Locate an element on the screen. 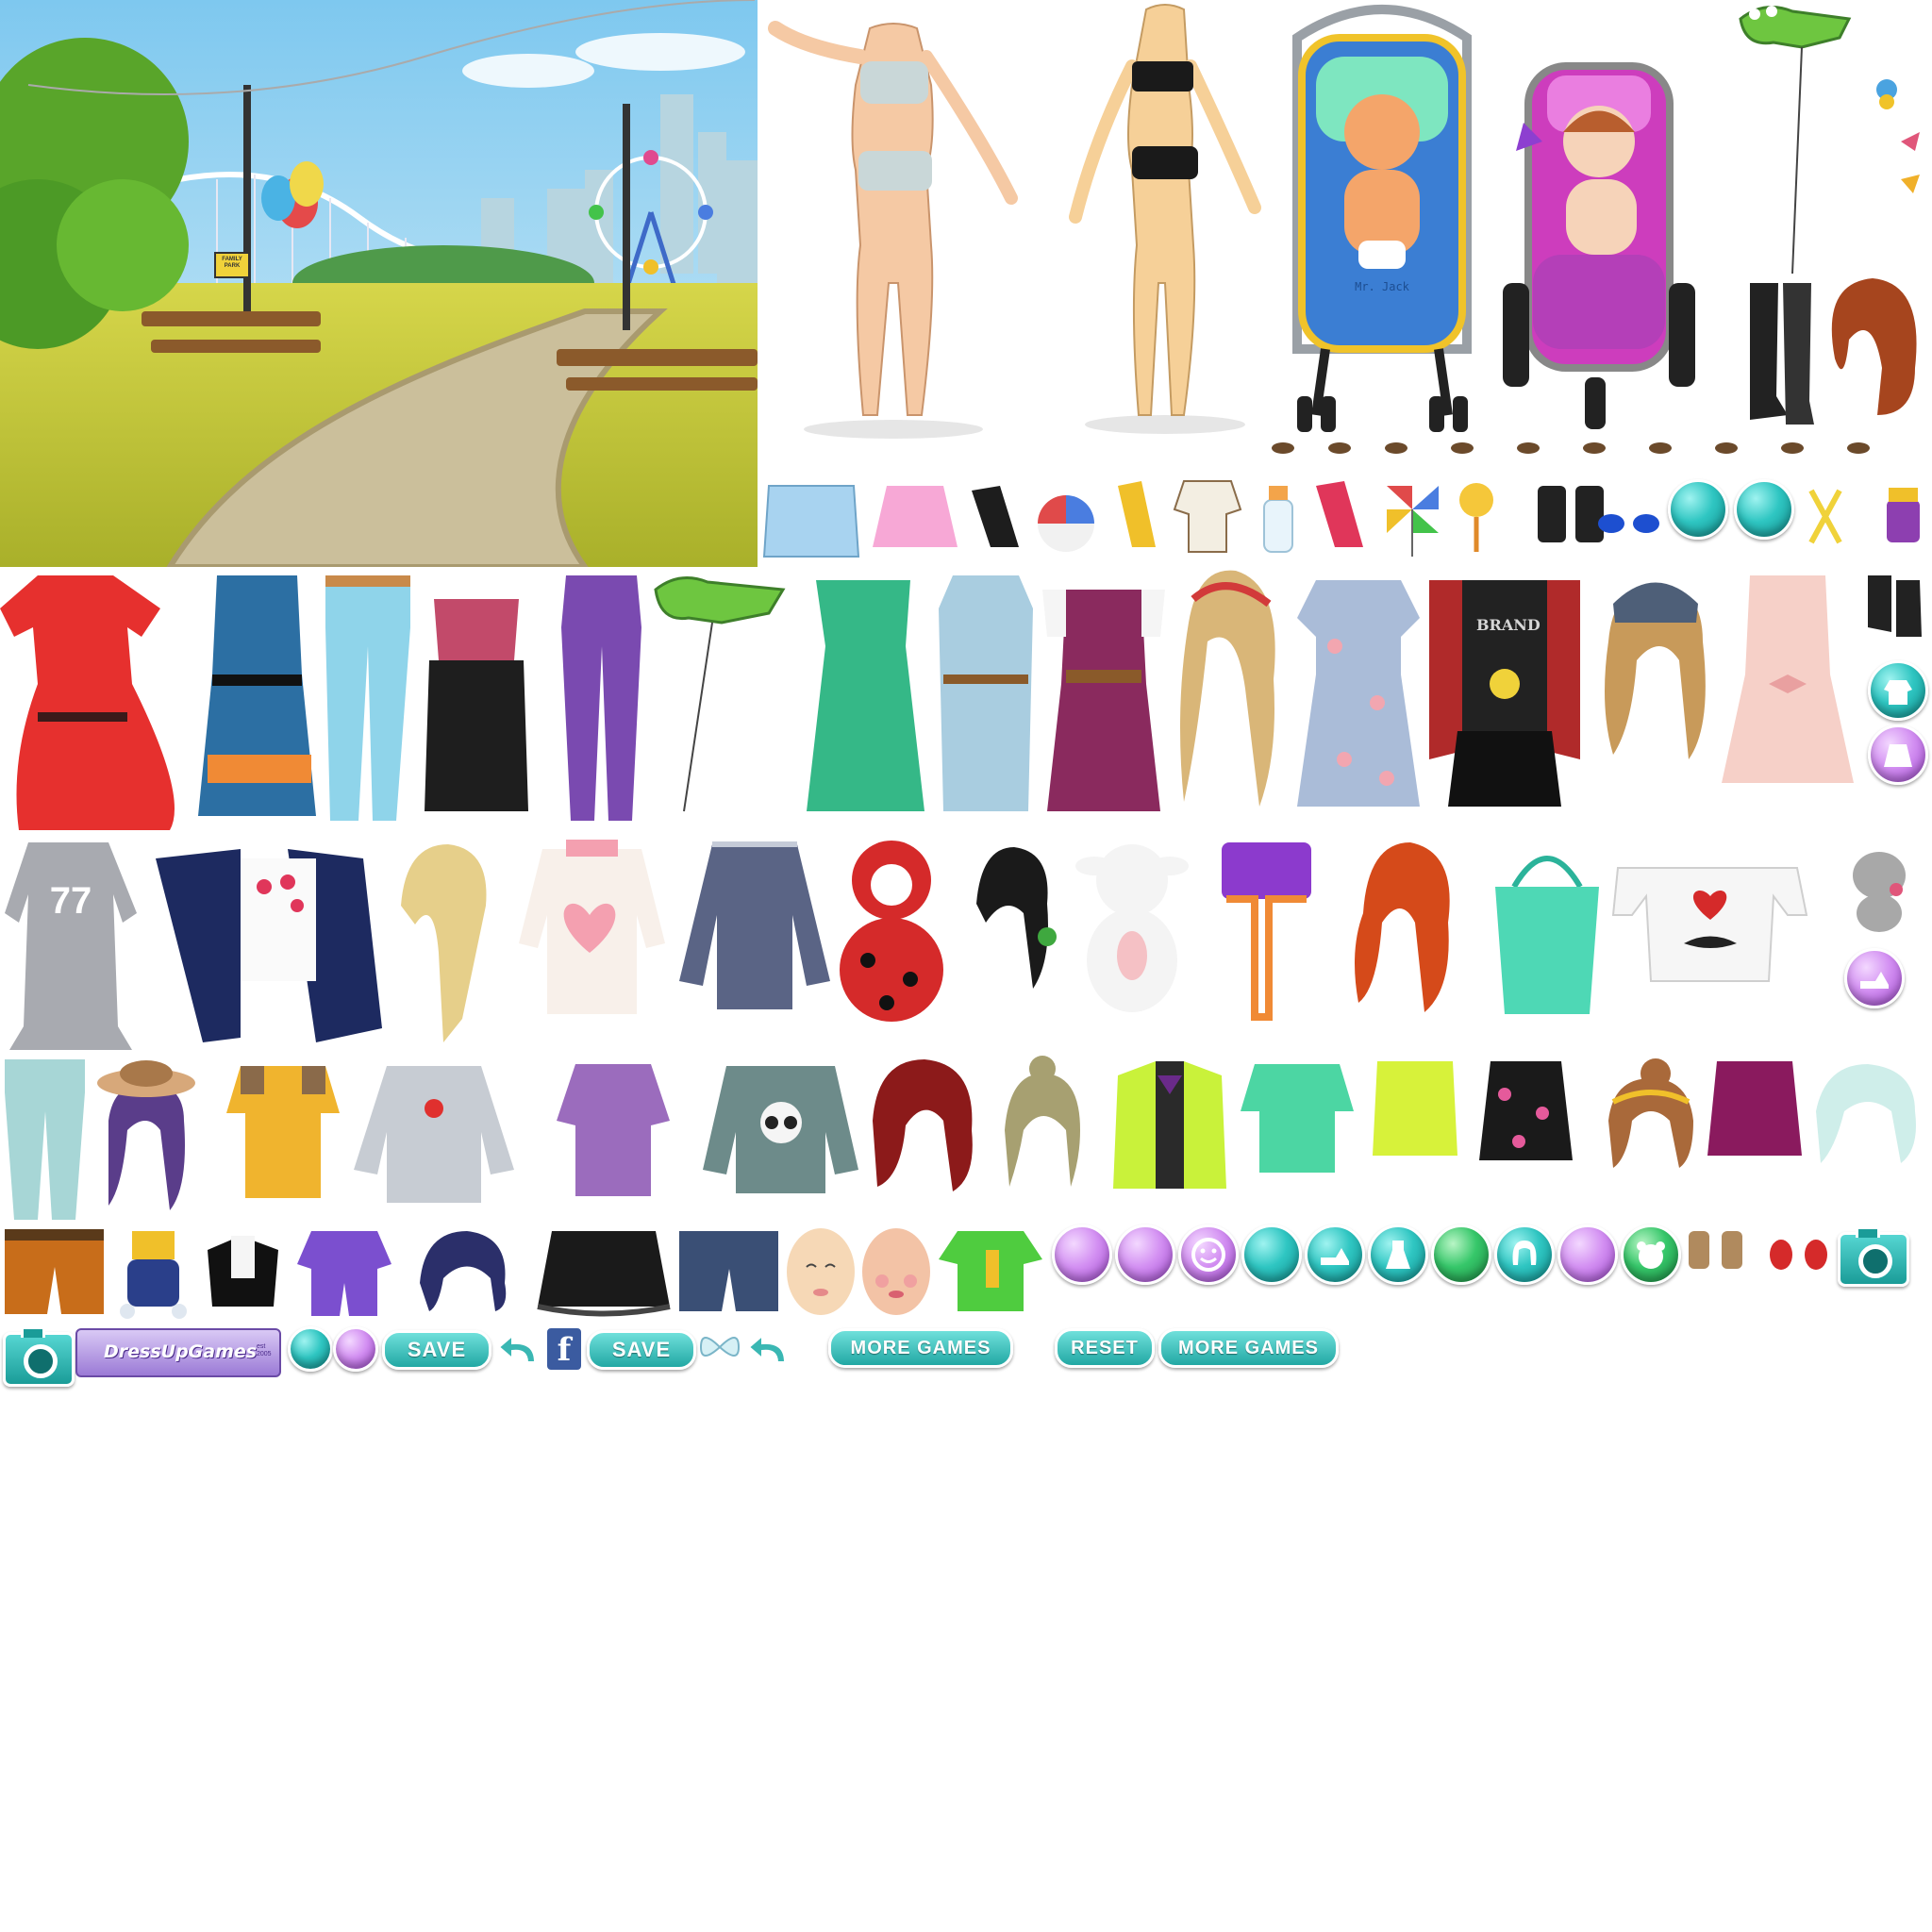 This screenshot has width=1932, height=1932. save-button: SAVE is located at coordinates (437, 1350).